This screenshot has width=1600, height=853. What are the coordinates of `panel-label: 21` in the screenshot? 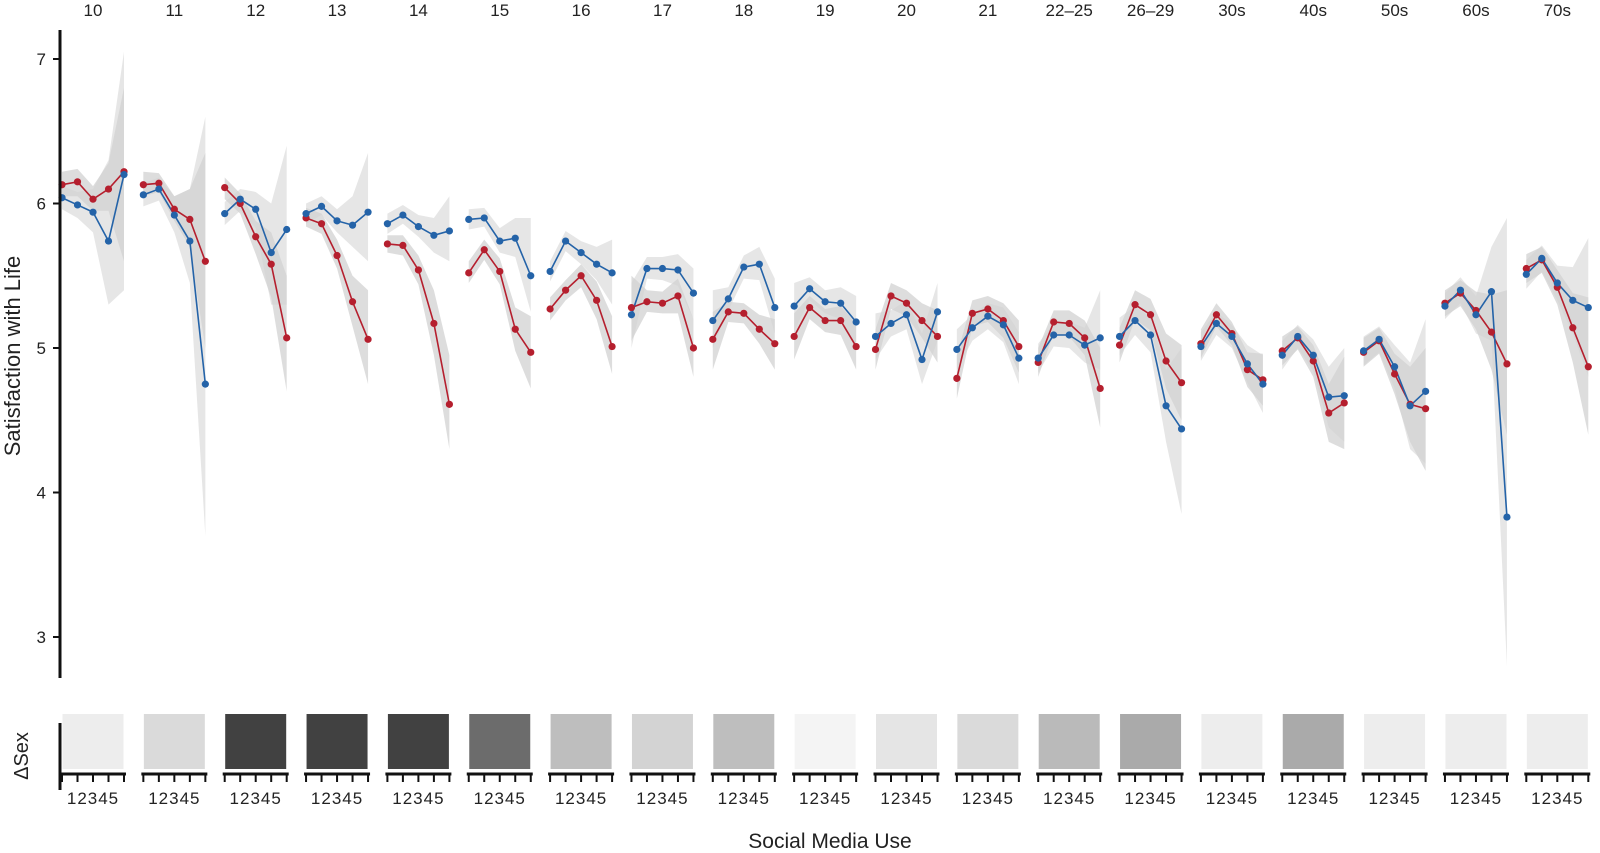 It's located at (987, 10).